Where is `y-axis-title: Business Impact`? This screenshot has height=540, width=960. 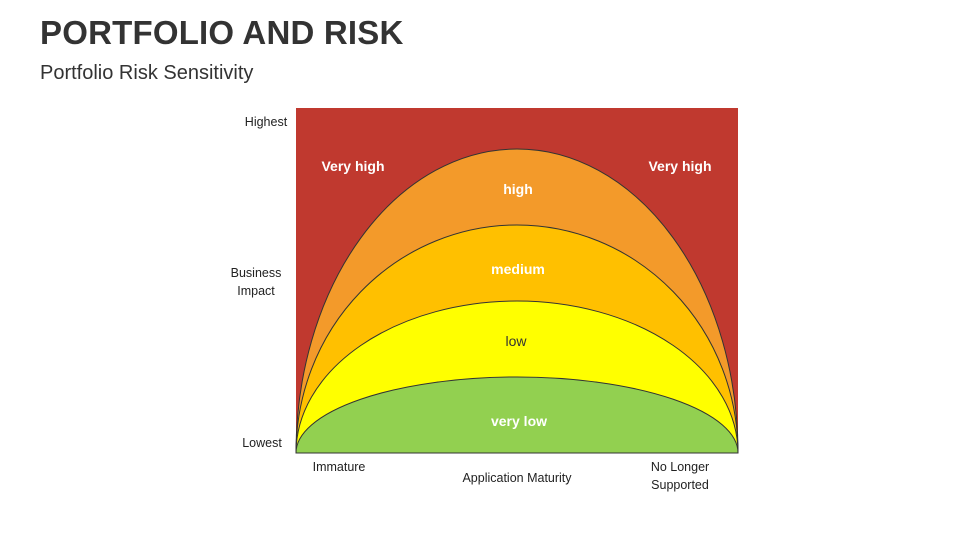 y-axis-title: Business Impact is located at coordinates (256, 282).